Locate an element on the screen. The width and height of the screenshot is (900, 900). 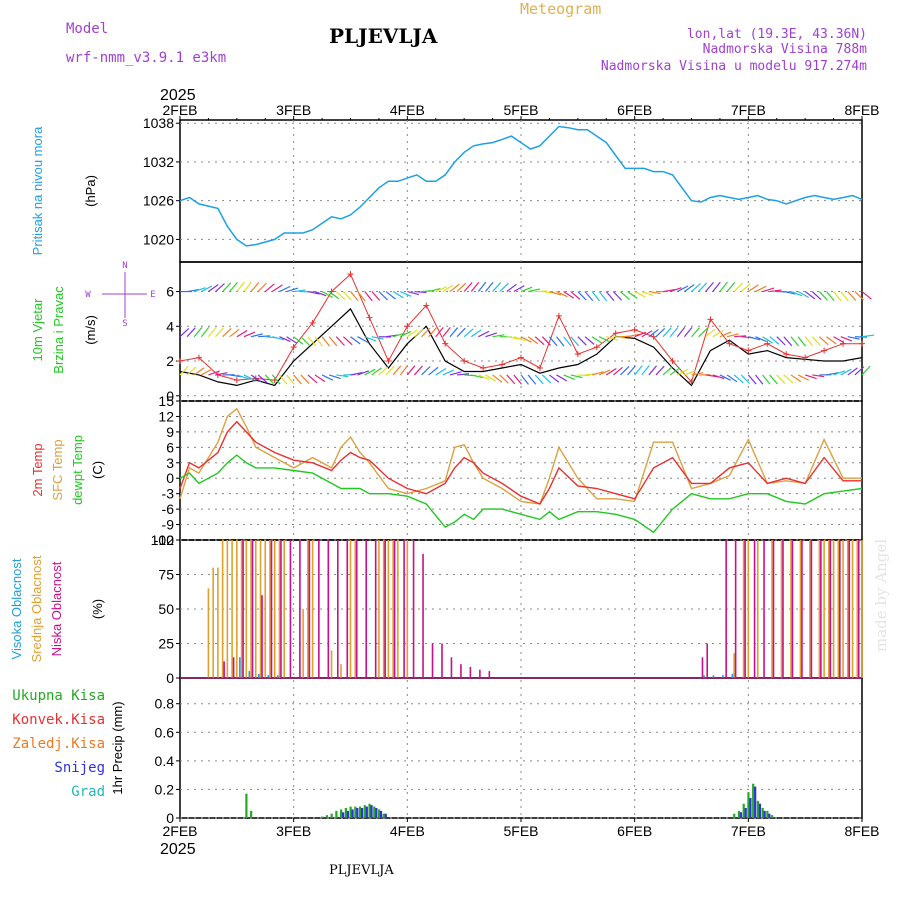
y-tick-label: 6 is located at coordinates (170, 292).